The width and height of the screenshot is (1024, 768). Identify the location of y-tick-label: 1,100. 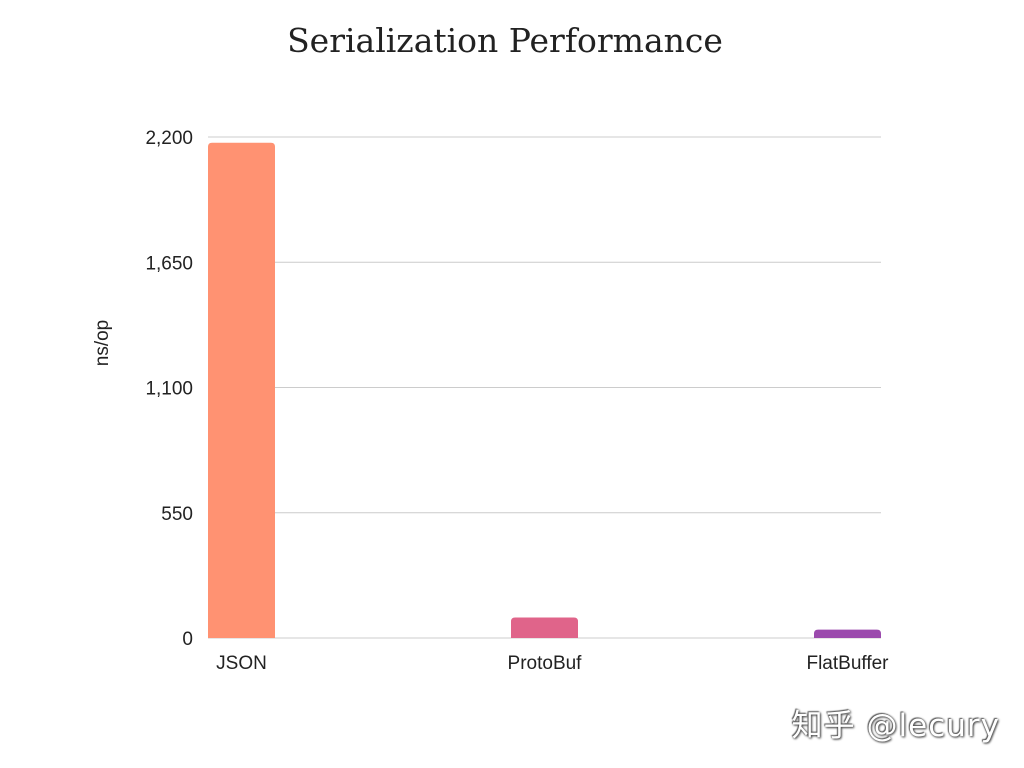
(169, 389).